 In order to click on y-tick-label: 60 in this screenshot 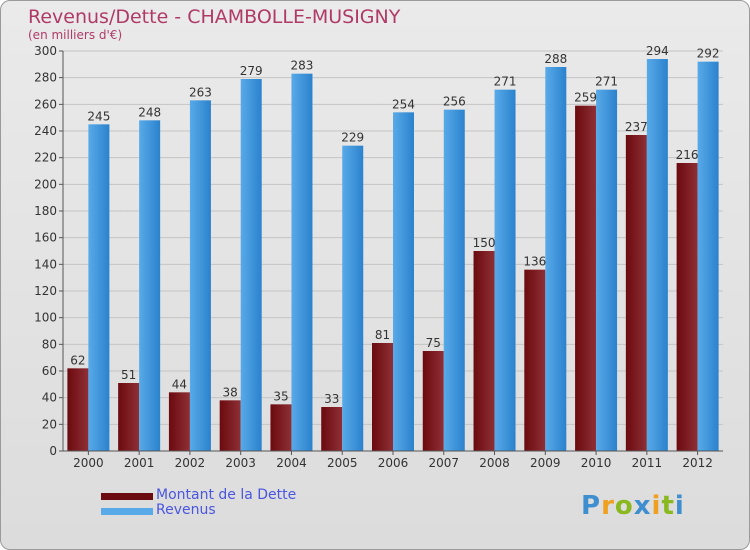, I will do `click(49, 371)`.